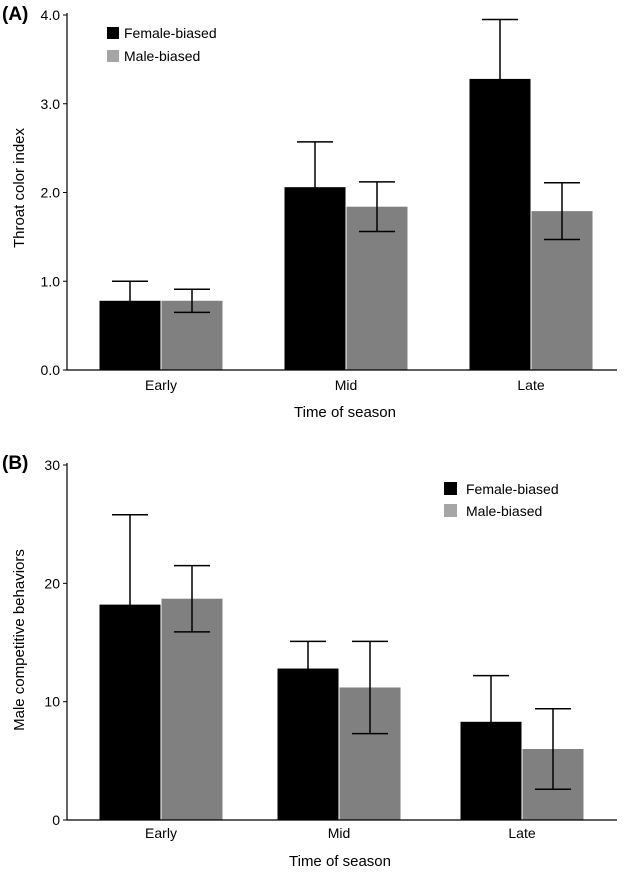 This screenshot has width=628, height=872. What do you see at coordinates (19, 640) in the screenshot?
I see `panel-b-y-axis-label: Male competitive behaviors` at bounding box center [19, 640].